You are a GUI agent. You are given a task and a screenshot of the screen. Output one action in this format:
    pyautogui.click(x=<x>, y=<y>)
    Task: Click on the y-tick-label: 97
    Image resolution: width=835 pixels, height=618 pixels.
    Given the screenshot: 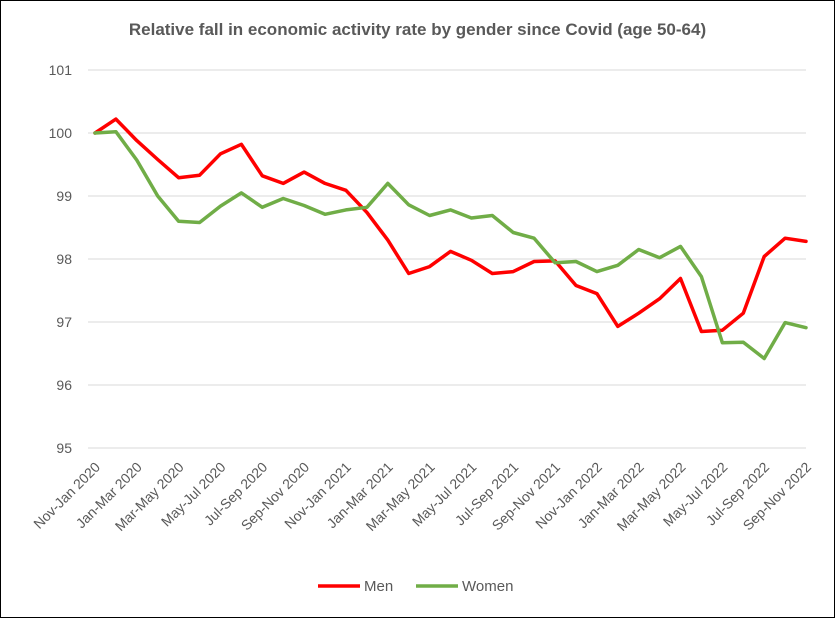 What is the action you would take?
    pyautogui.click(x=64, y=322)
    